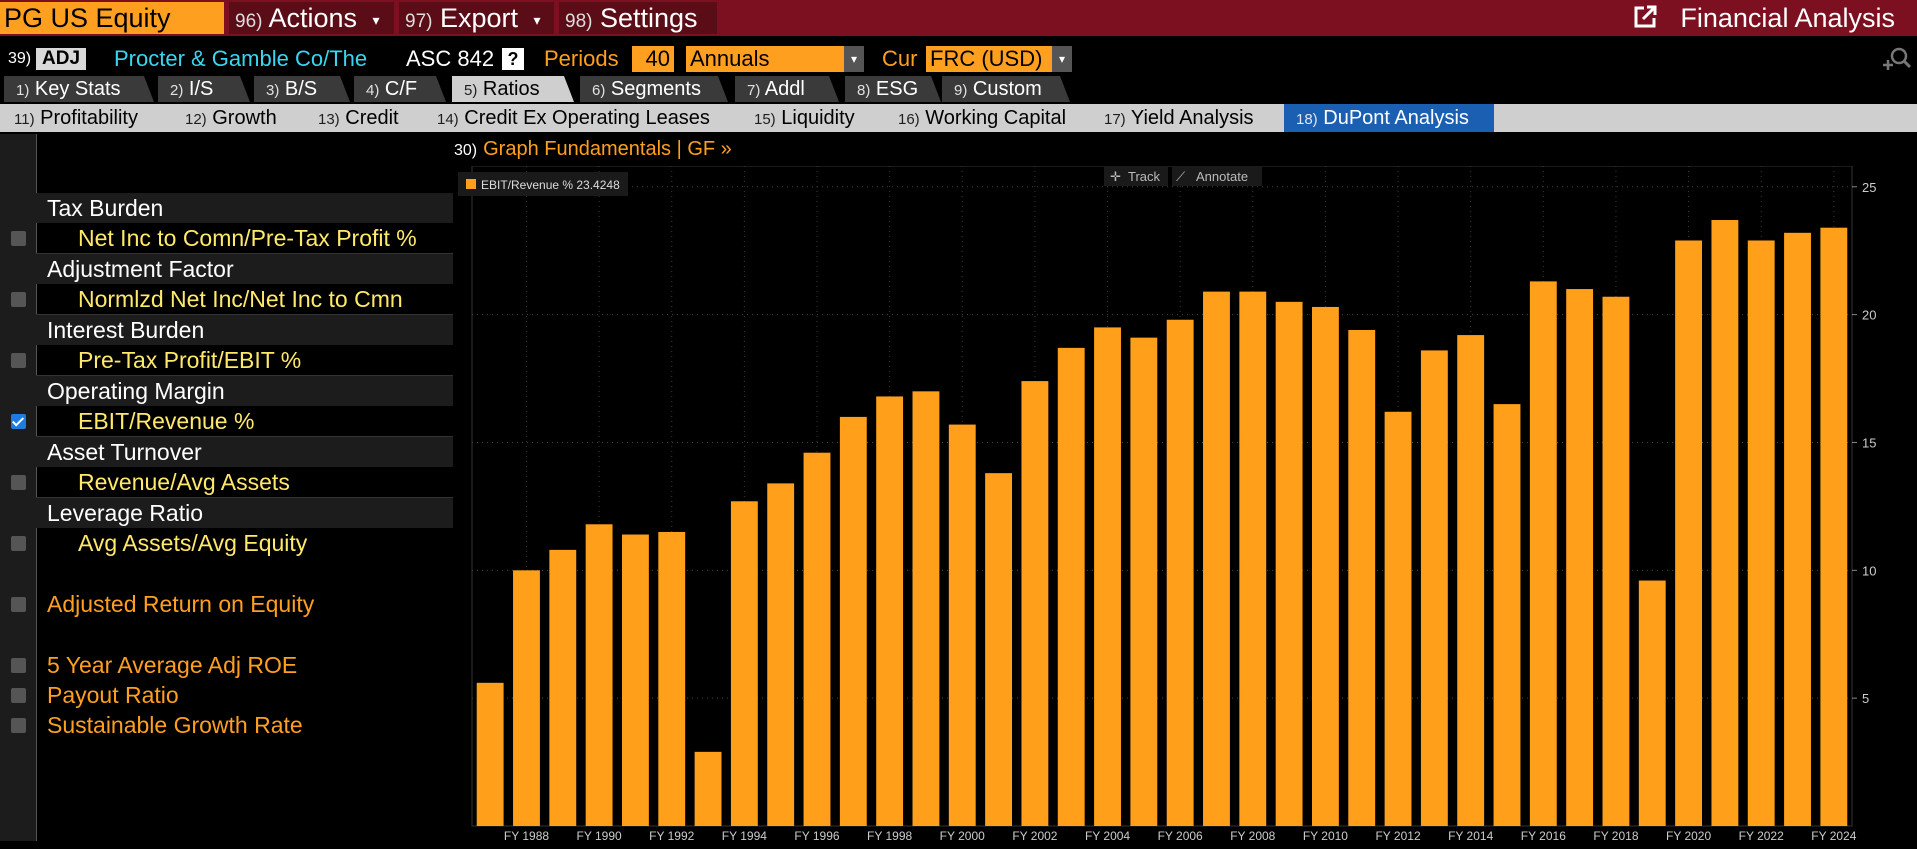 The height and width of the screenshot is (849, 1917). I want to click on row-avg-assets-avg-equity: Avg Assets/Avg Equity, so click(226, 543).